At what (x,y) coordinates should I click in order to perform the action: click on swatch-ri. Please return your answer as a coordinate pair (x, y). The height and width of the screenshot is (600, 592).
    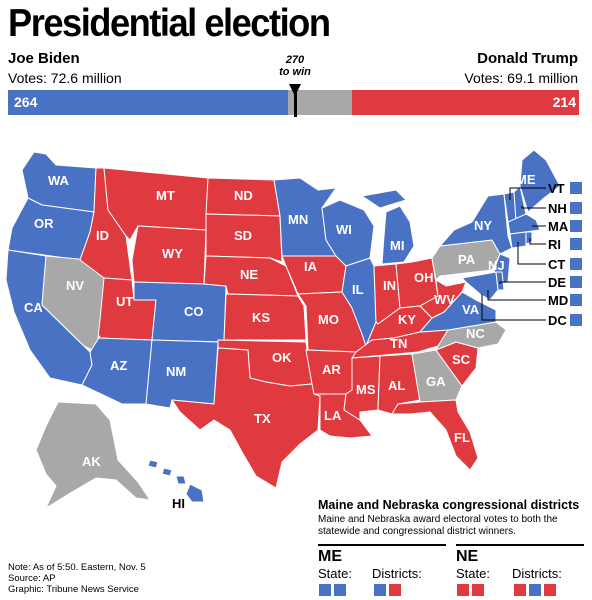
    Looking at the image, I should click on (576, 244).